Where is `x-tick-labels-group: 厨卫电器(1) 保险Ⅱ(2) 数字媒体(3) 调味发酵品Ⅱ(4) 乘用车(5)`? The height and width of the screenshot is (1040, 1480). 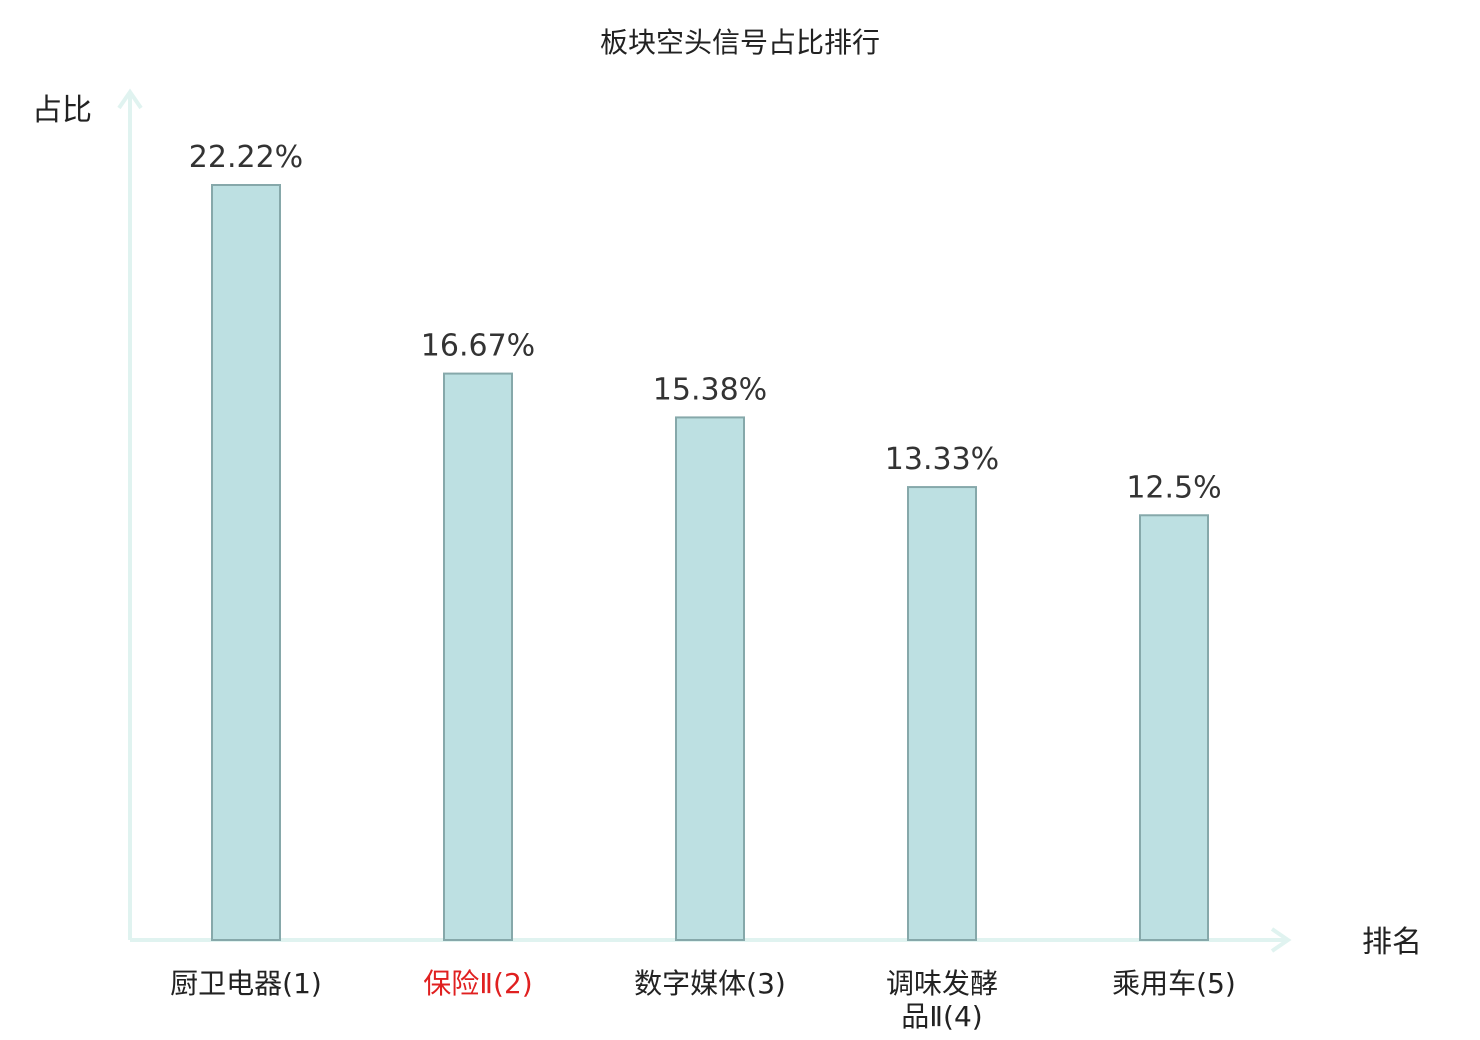
x-tick-labels-group: 厨卫电器(1) 保险Ⅱ(2) 数字媒体(3) 调味发酵品Ⅱ(4) 乘用车(5) is located at coordinates (703, 1000).